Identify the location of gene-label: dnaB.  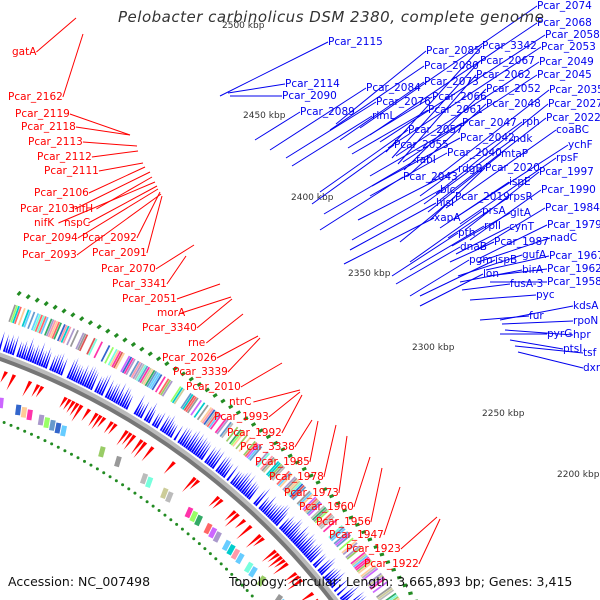
(473, 247).